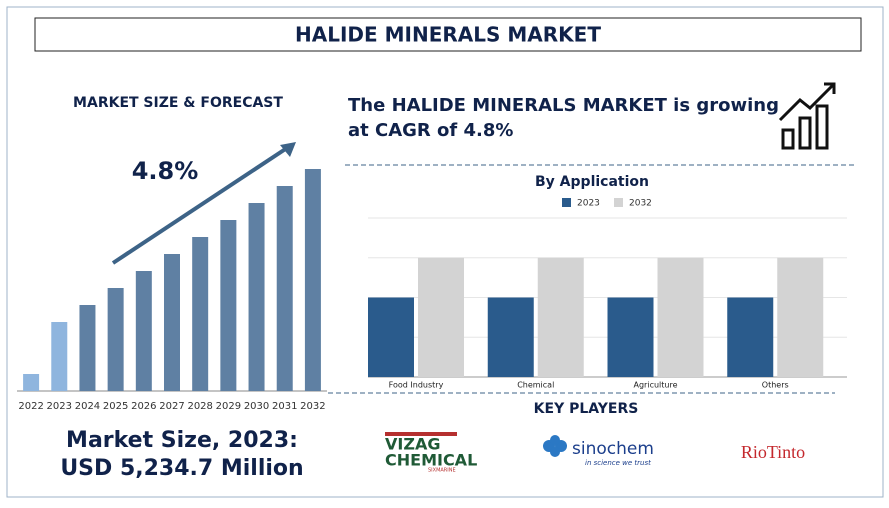  Describe the element at coordinates (171, 406) in the screenshot. I see `x-tick-label: 2027` at that location.